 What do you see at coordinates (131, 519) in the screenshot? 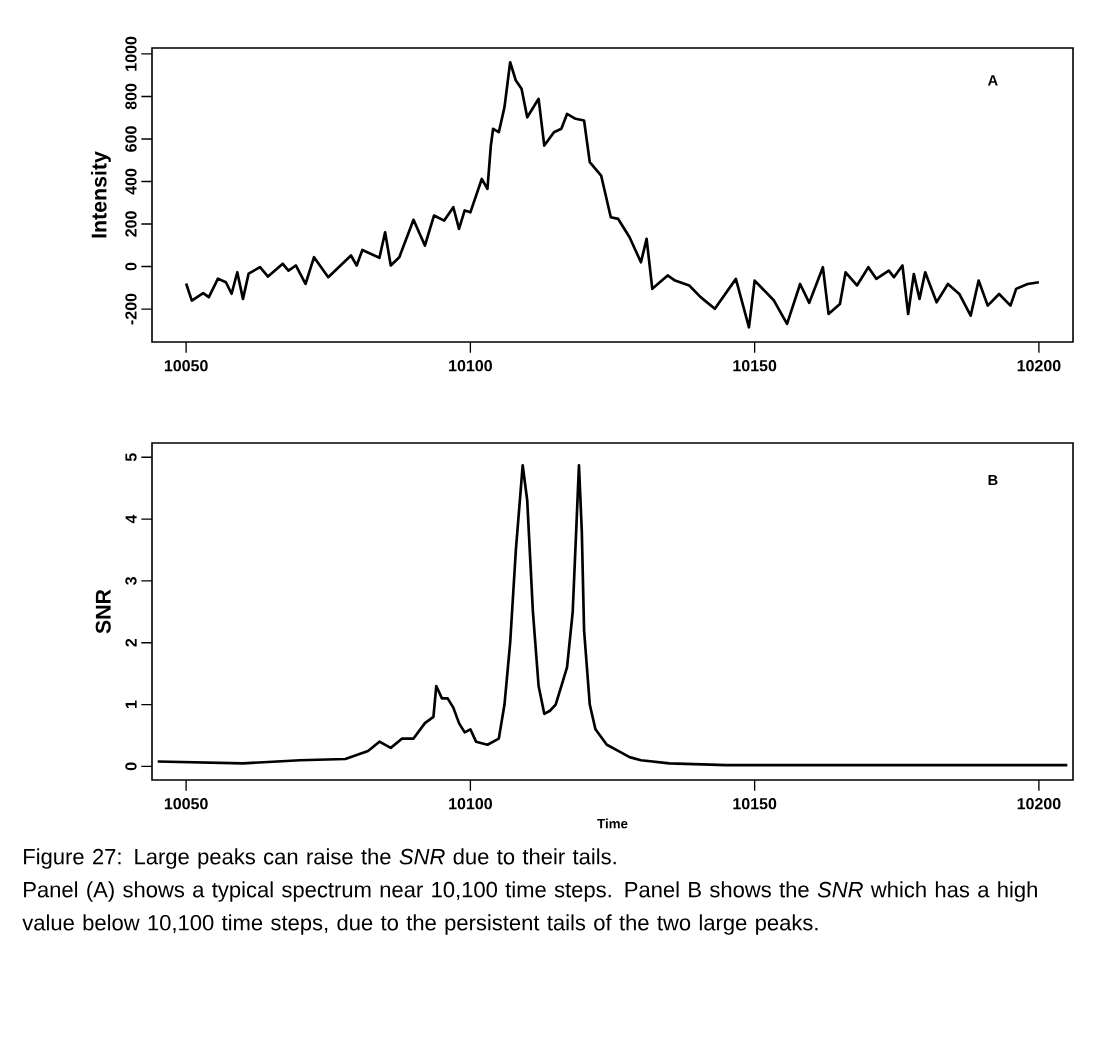
I see `y-tick-label: 4` at bounding box center [131, 519].